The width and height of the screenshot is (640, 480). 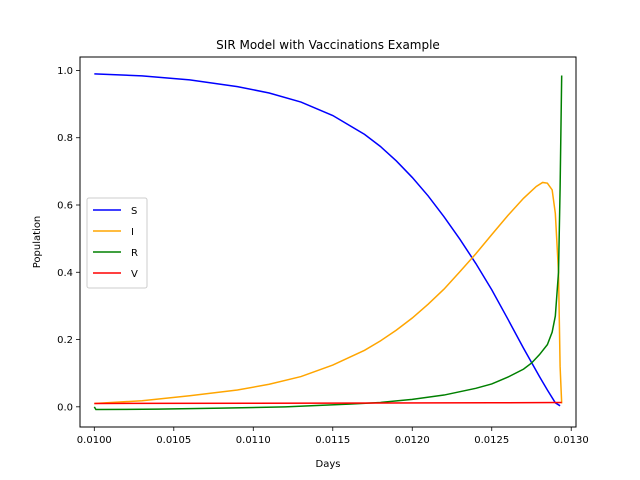 What do you see at coordinates (571, 440) in the screenshot?
I see `x-tick-label: 0.0130` at bounding box center [571, 440].